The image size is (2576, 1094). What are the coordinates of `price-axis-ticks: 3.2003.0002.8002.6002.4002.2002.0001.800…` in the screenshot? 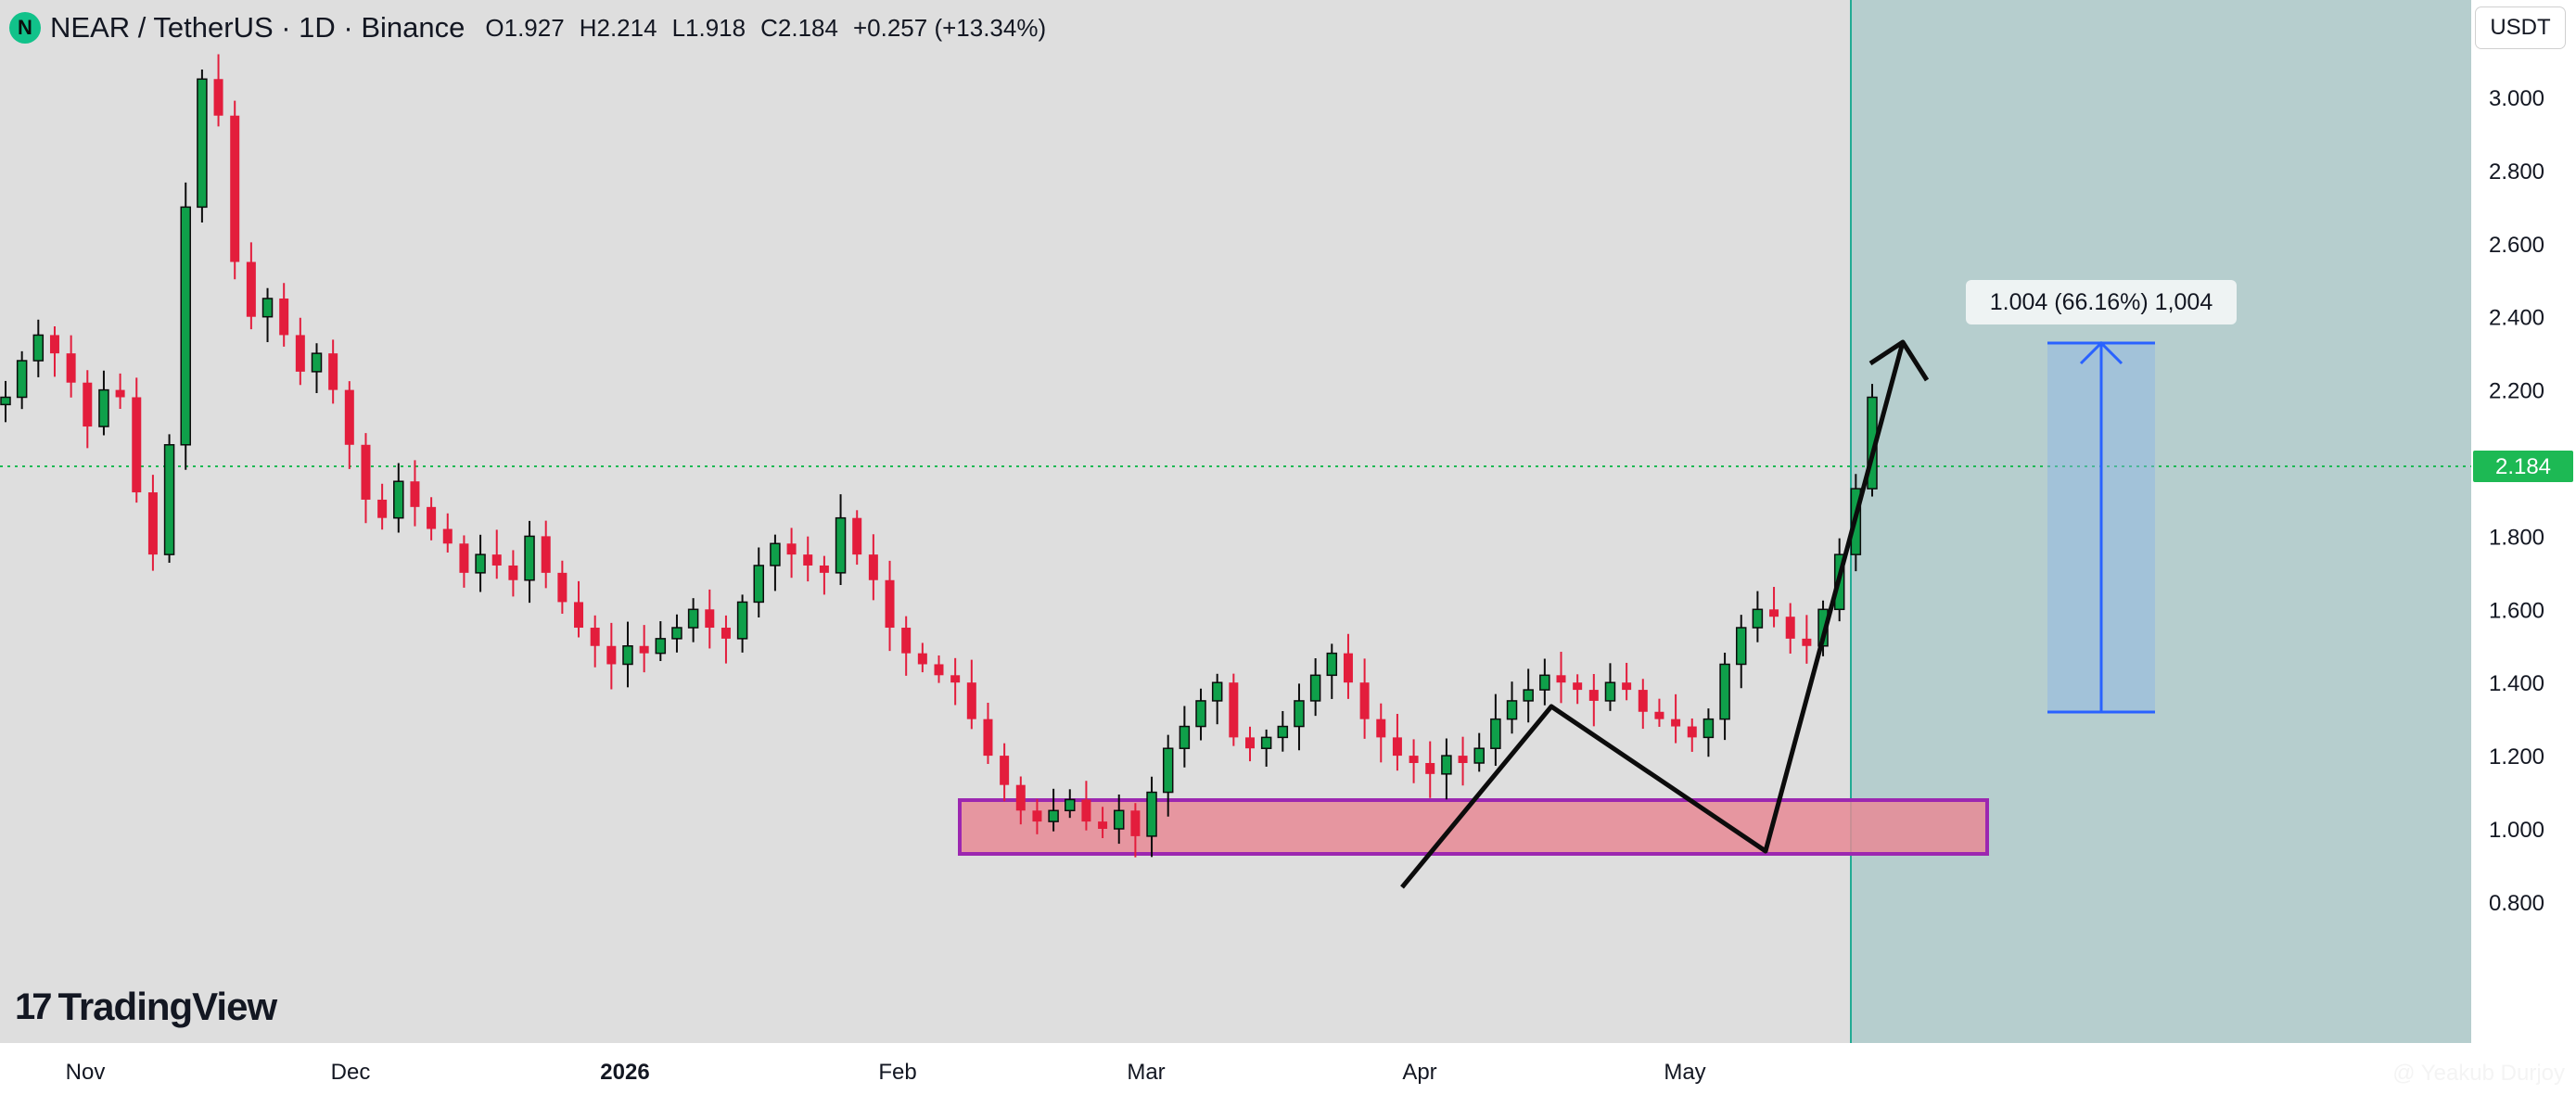 It's located at (2516, 464).